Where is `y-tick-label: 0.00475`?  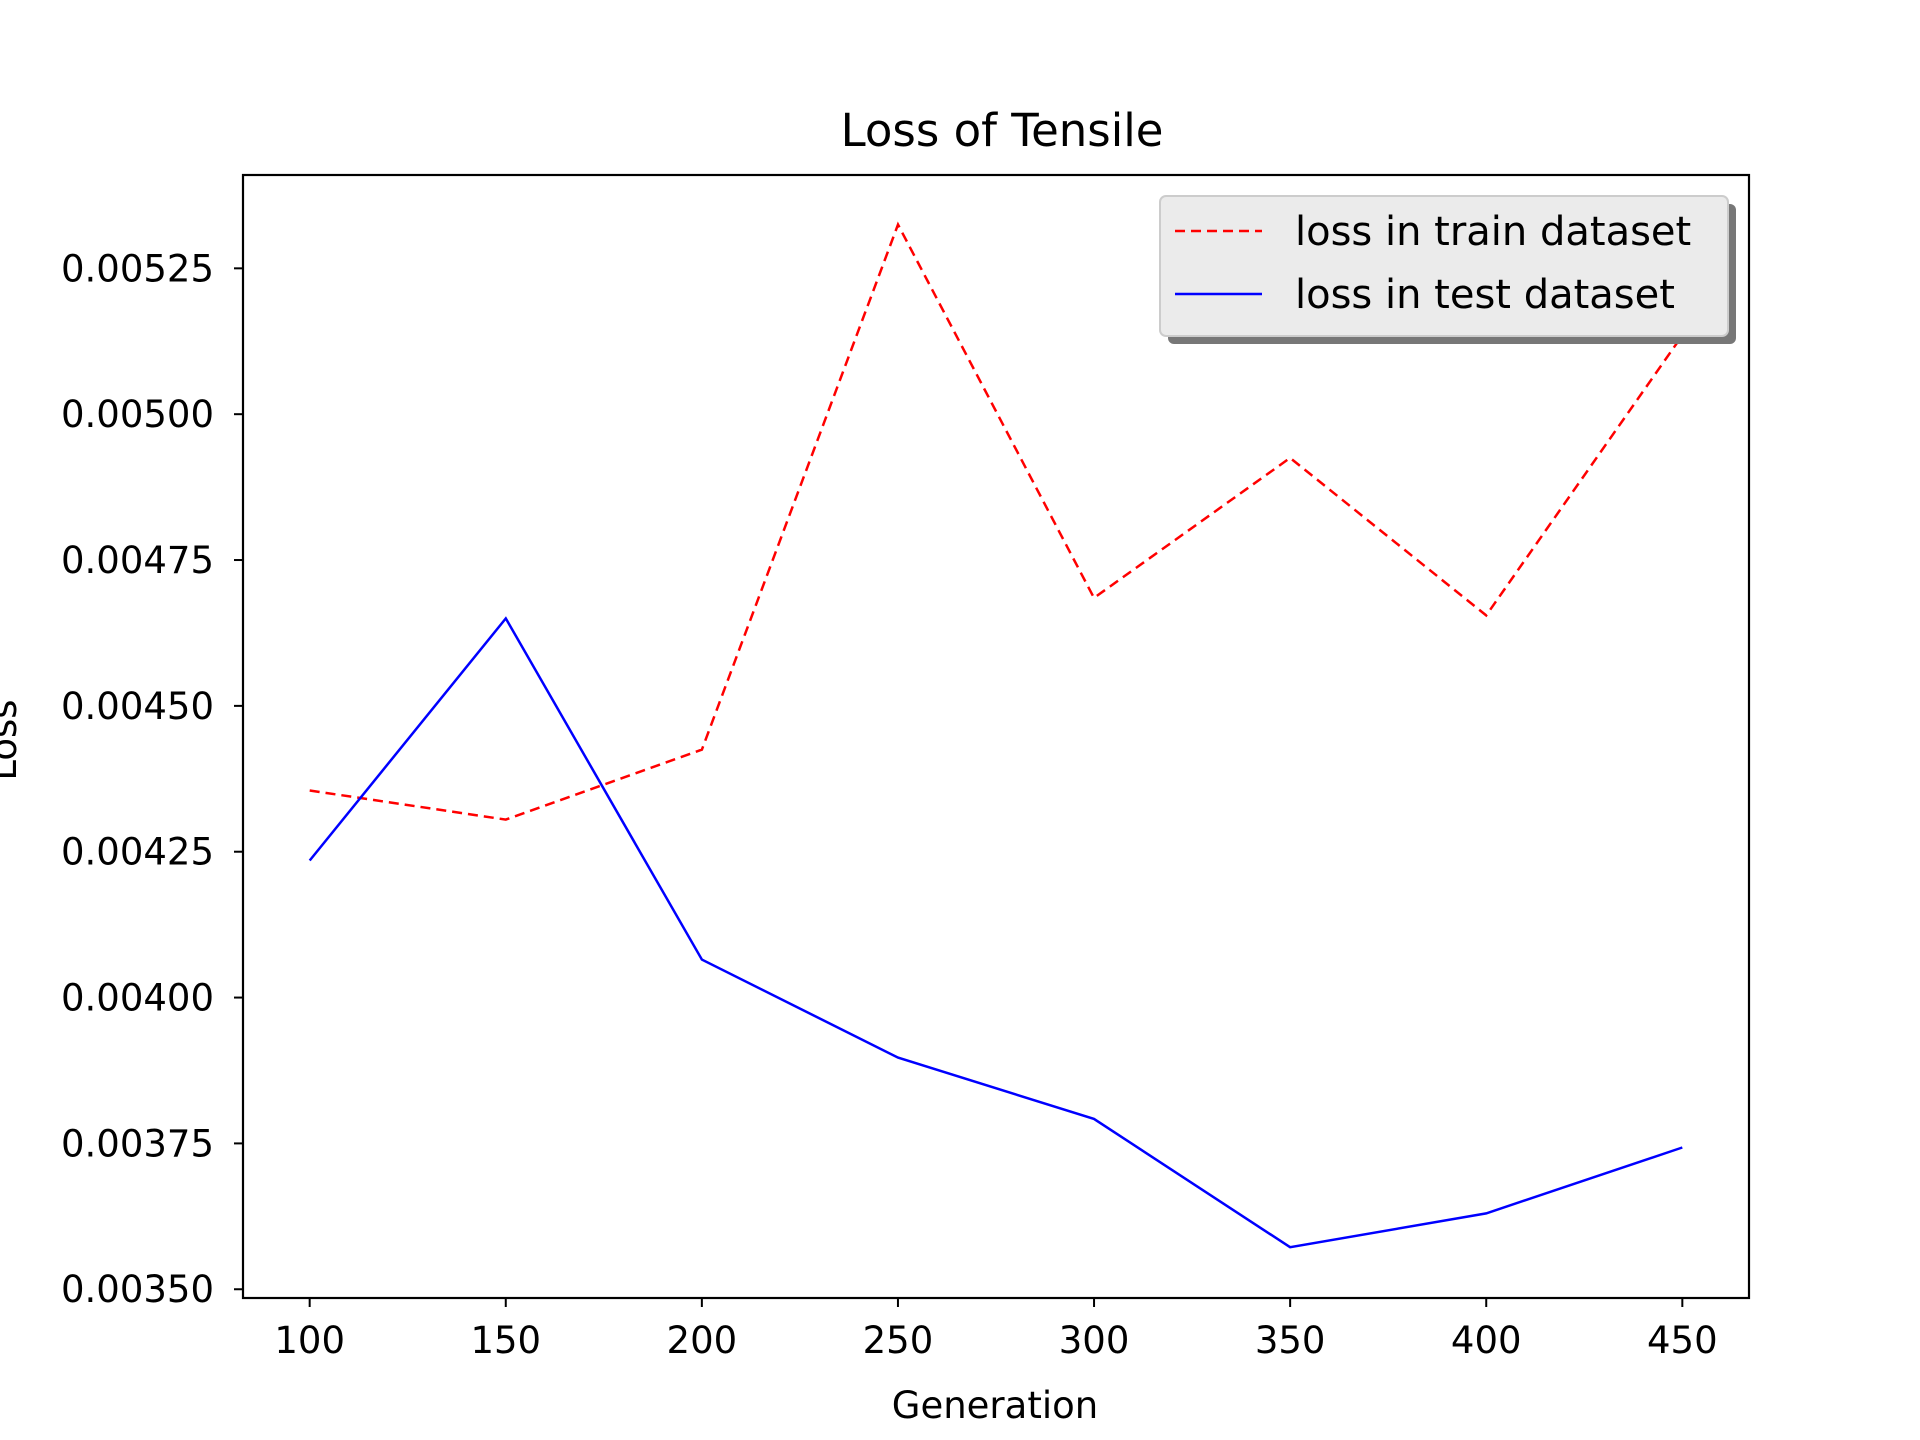 y-tick-label: 0.00475 is located at coordinates (137, 560).